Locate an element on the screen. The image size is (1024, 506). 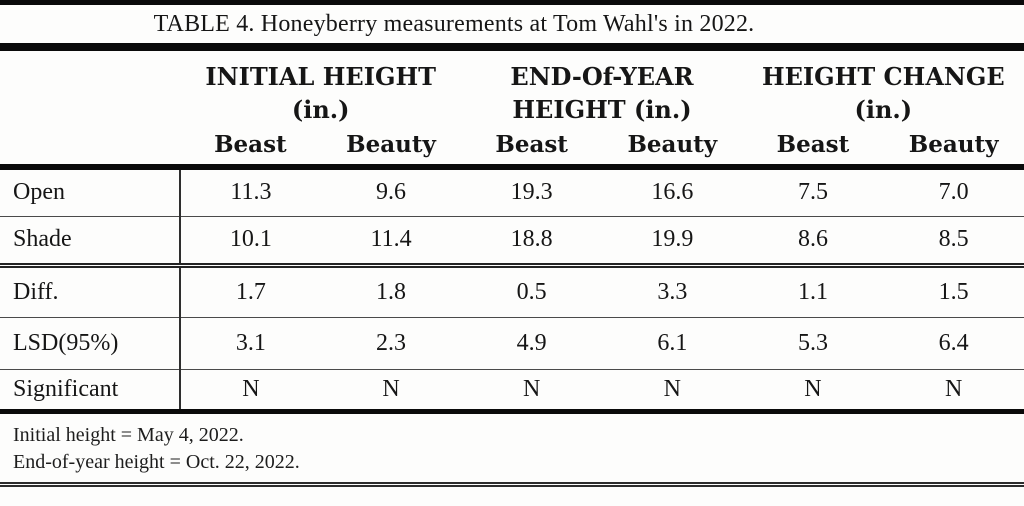
table-cell: 0.5 is located at coordinates (531, 291).